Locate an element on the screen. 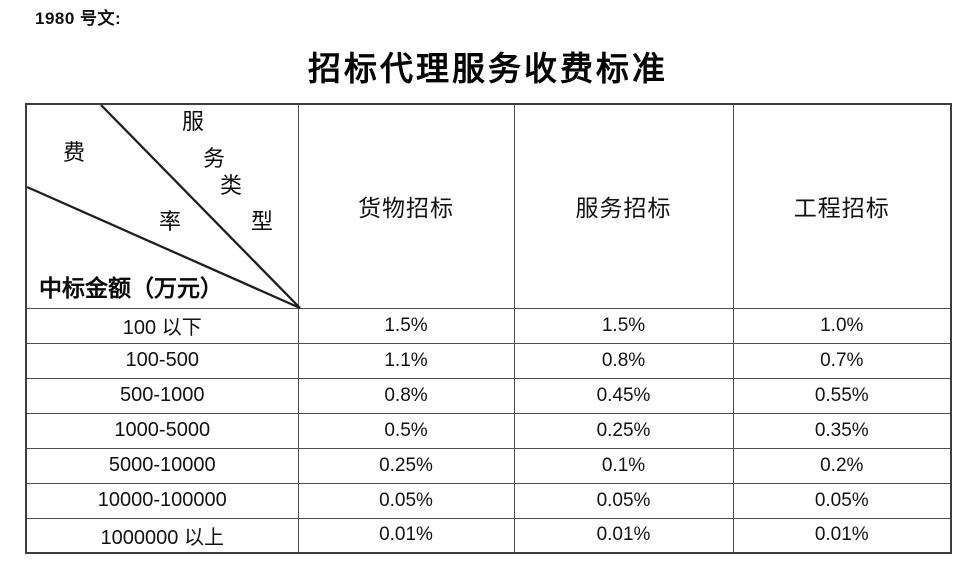 The image size is (976, 581). corner-amount-label: 中标金额（万元） is located at coordinates (131, 288).